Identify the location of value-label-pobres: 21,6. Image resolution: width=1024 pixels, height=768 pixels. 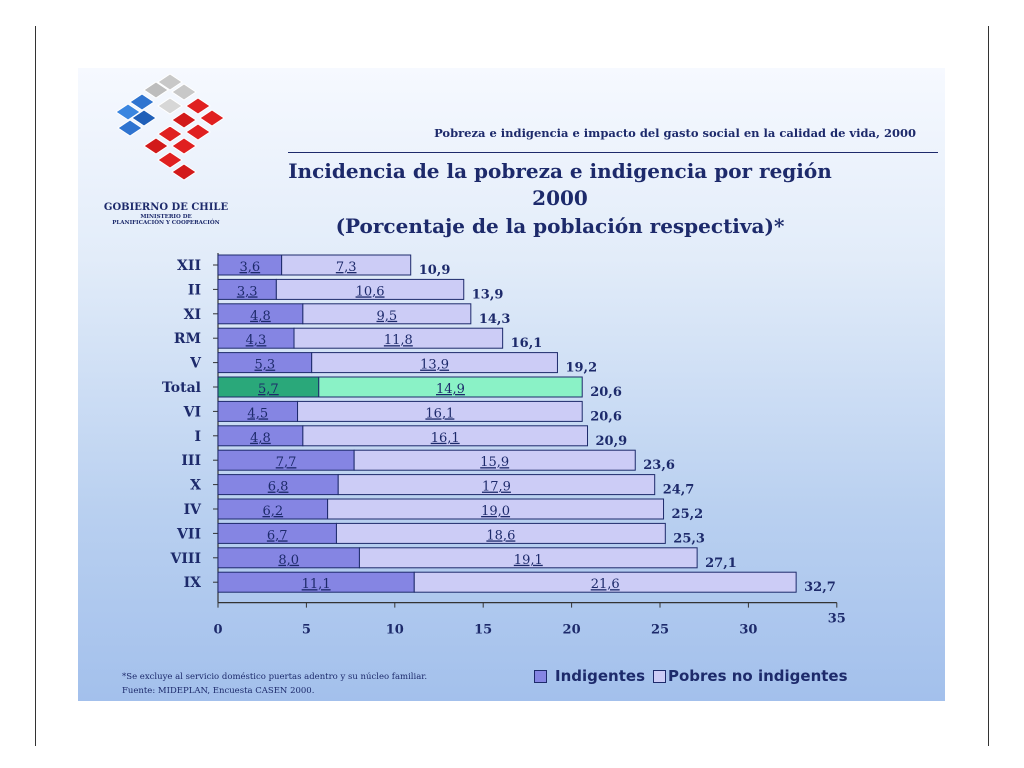
(605, 584).